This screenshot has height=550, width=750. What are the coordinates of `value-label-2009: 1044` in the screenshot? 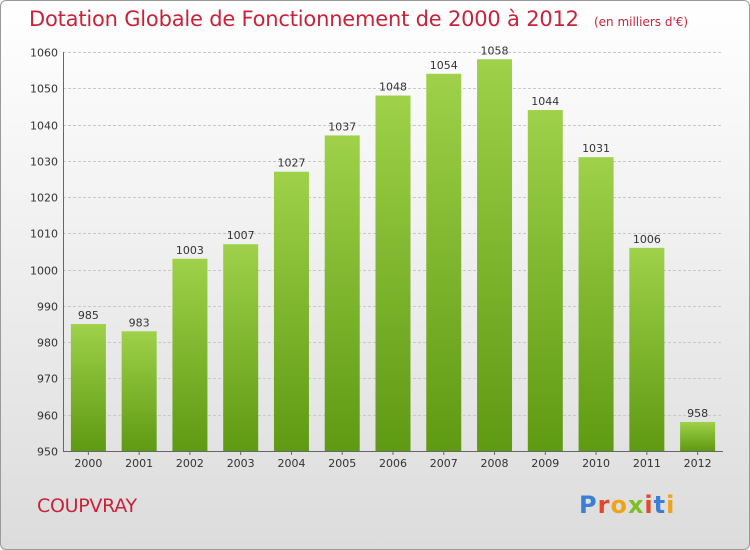 It's located at (545, 101).